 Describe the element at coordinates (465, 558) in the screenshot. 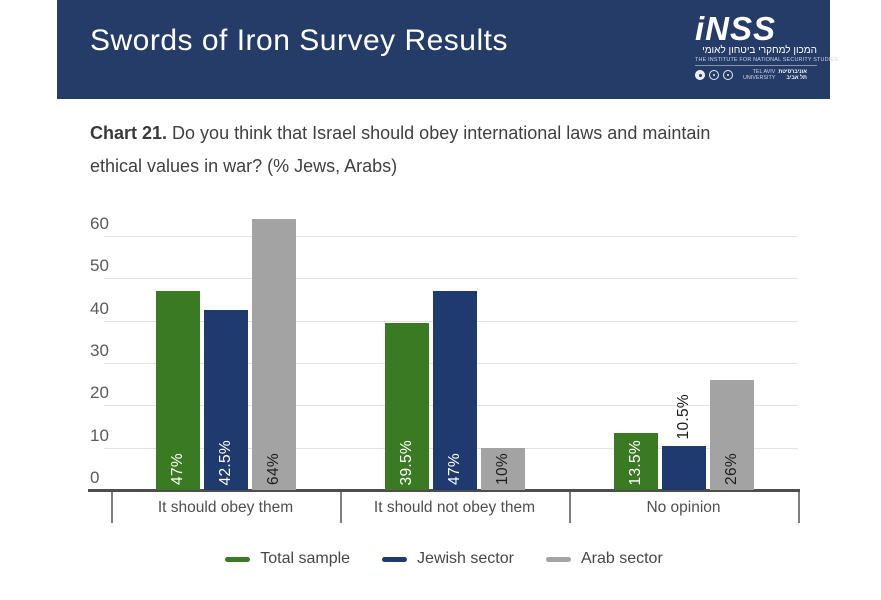

I see `legend-label: Jewish sector` at that location.